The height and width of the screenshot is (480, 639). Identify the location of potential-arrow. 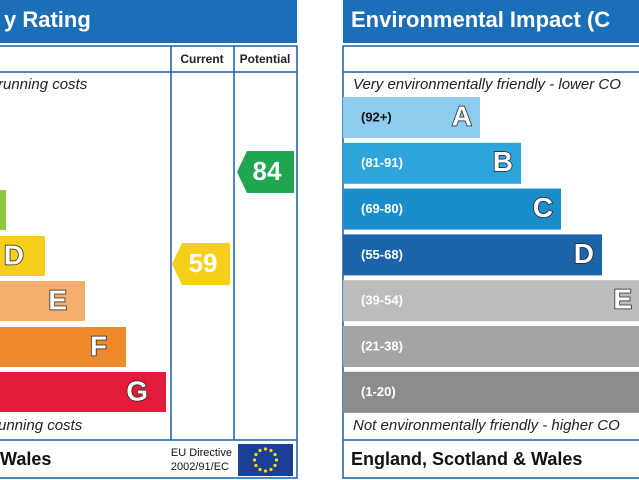
(265, 172).